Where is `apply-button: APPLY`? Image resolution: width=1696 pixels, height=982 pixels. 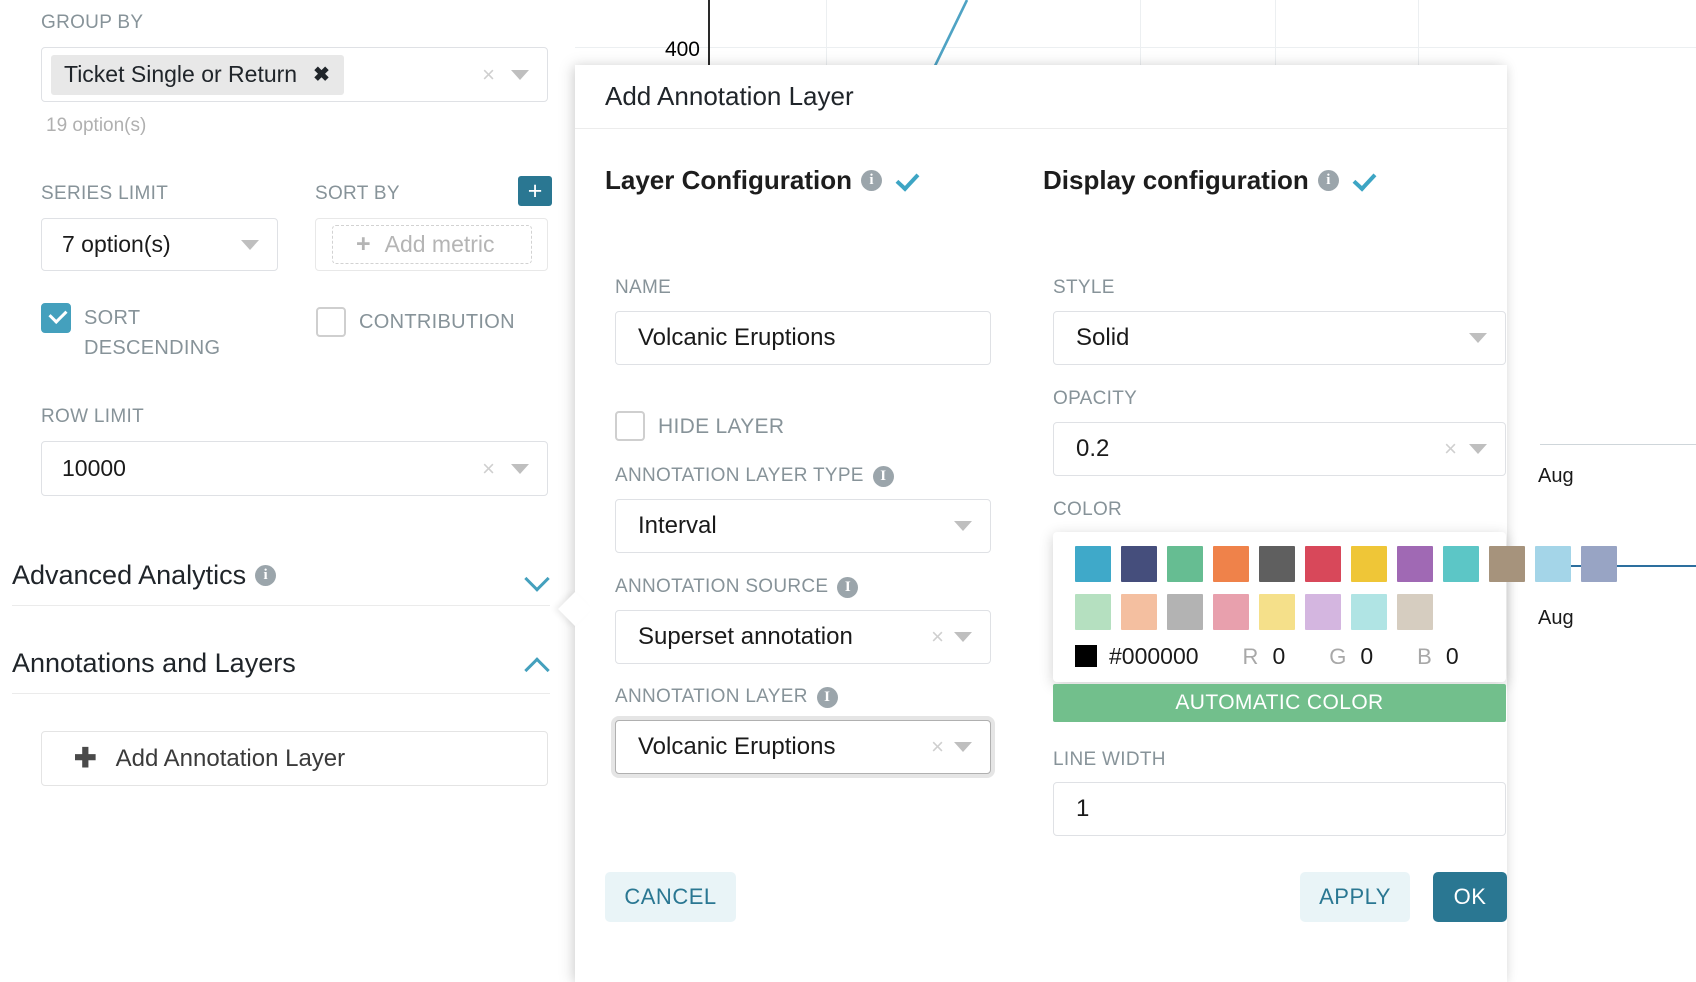
apply-button: APPLY is located at coordinates (1355, 897).